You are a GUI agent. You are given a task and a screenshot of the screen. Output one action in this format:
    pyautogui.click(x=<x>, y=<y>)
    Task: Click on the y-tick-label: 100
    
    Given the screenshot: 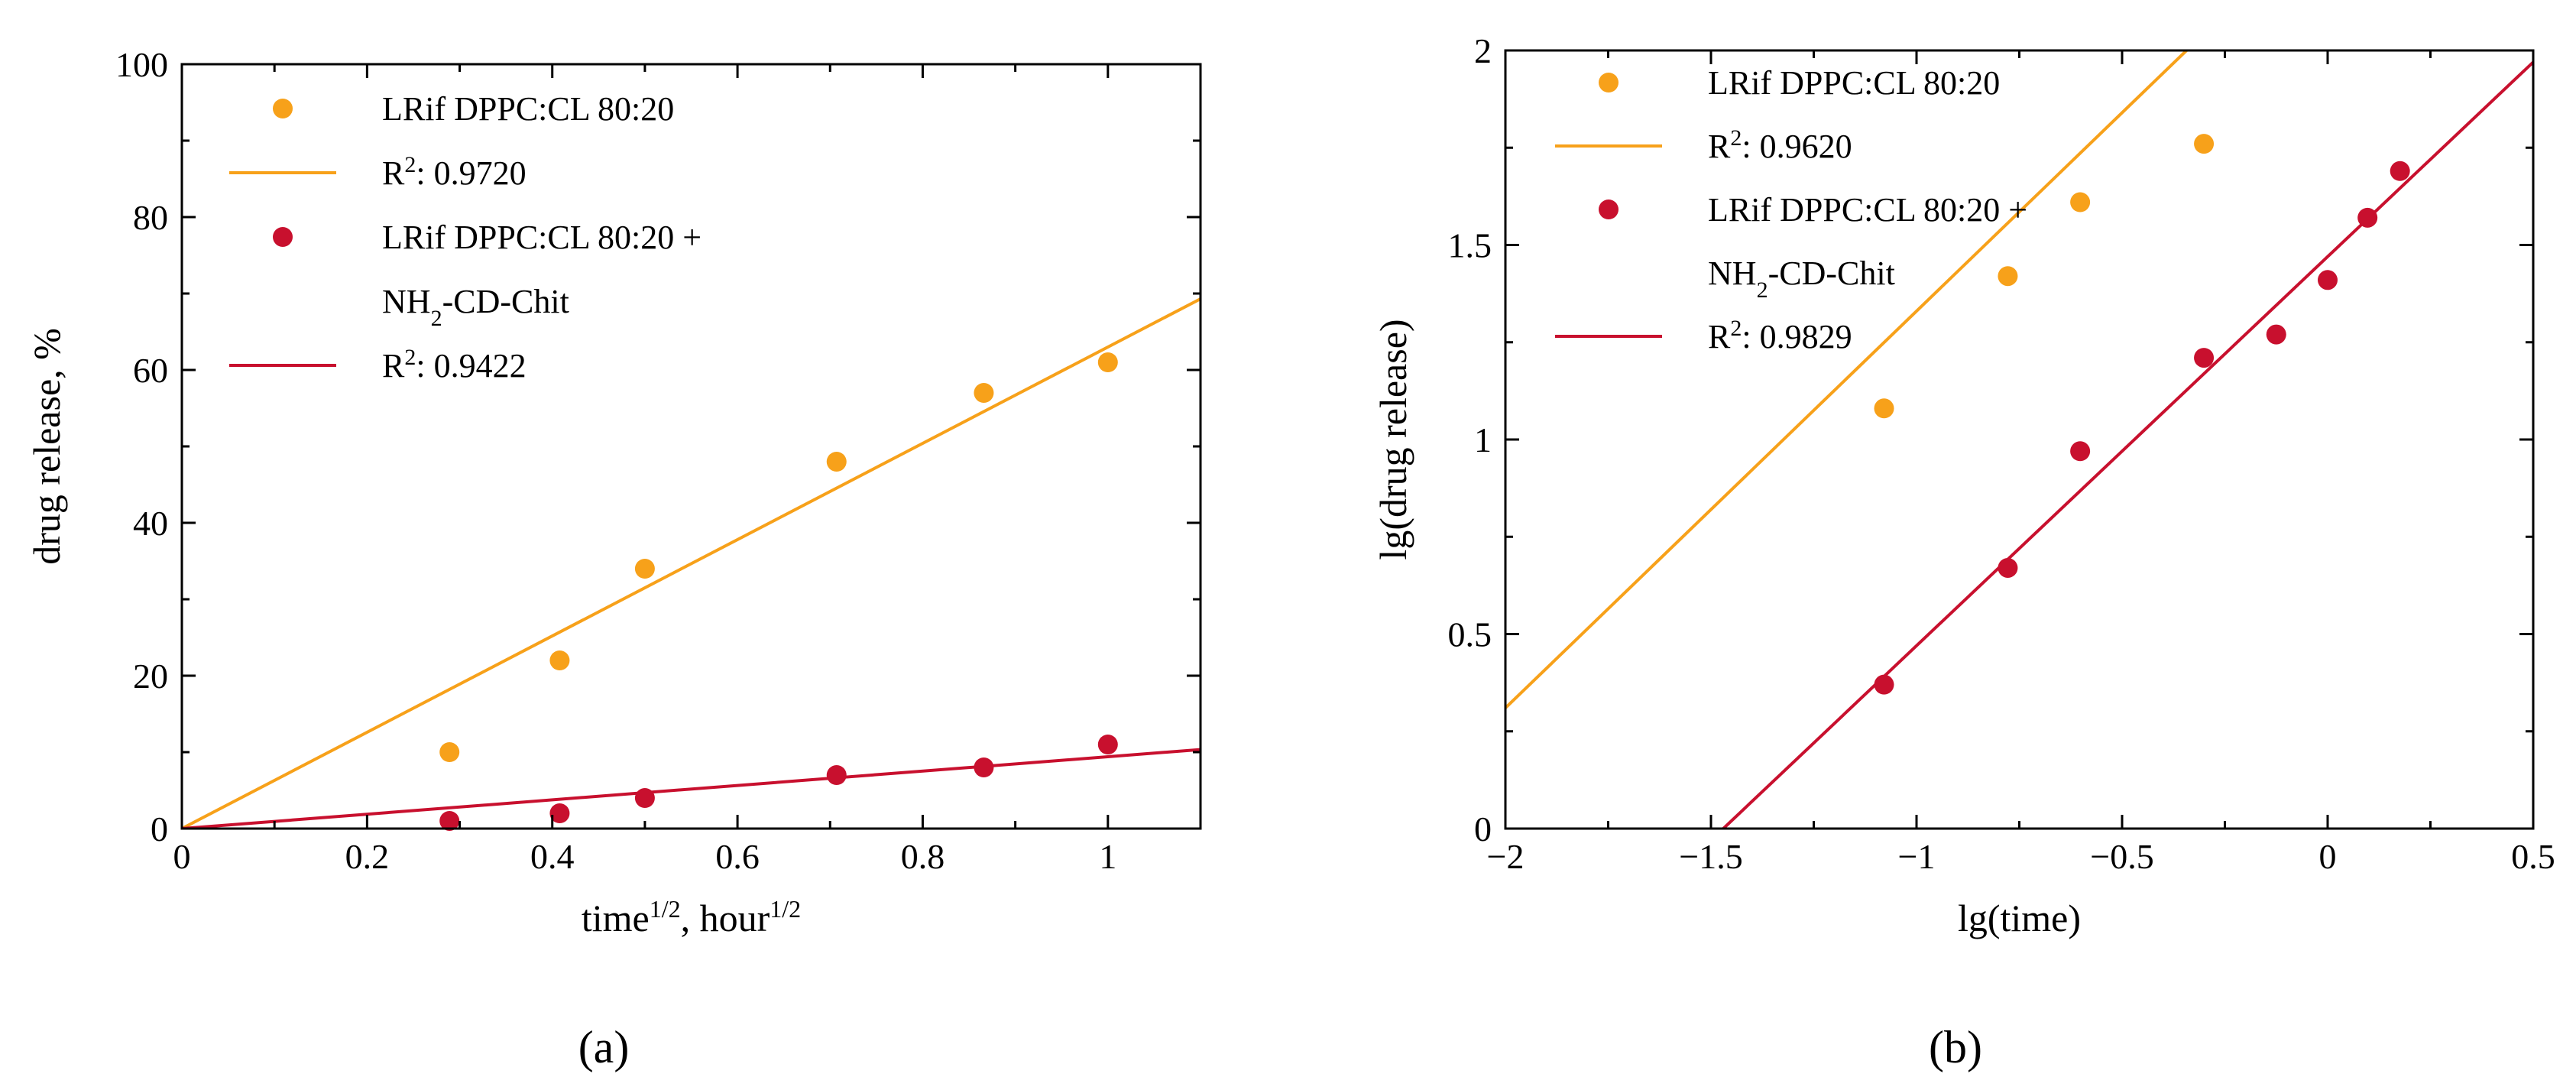 What is the action you would take?
    pyautogui.click(x=141, y=65)
    